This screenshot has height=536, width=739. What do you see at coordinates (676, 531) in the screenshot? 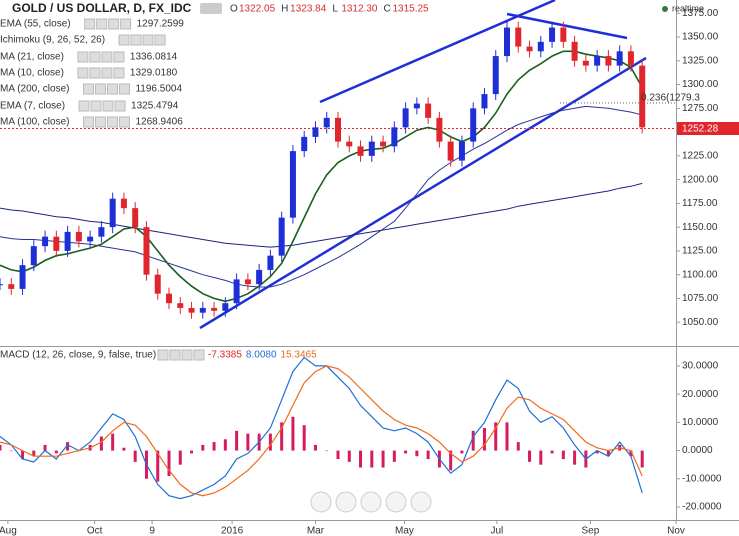
I see `x-tick-label: Nov` at bounding box center [676, 531].